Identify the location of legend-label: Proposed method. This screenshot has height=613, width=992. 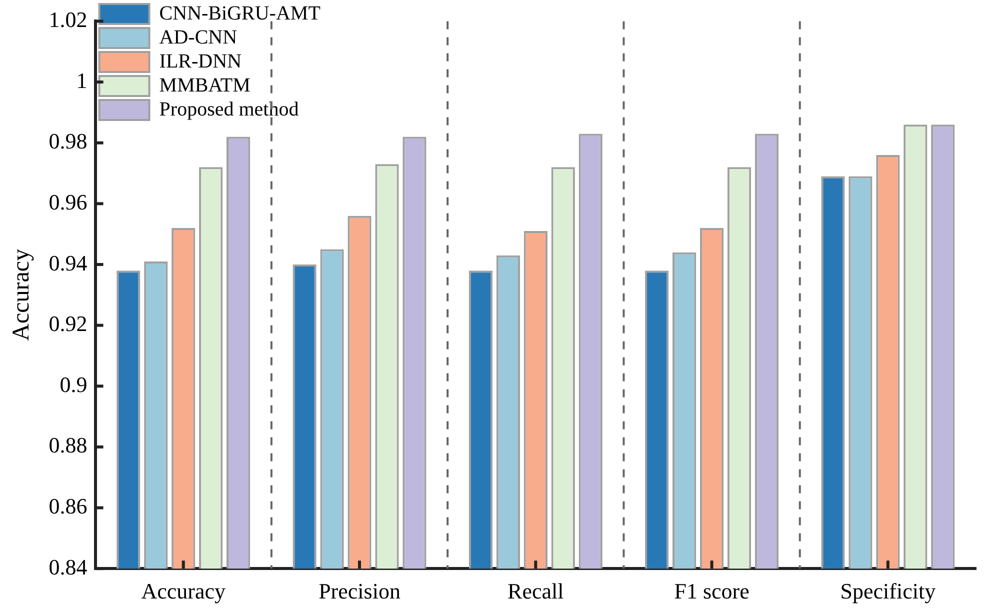
(229, 109).